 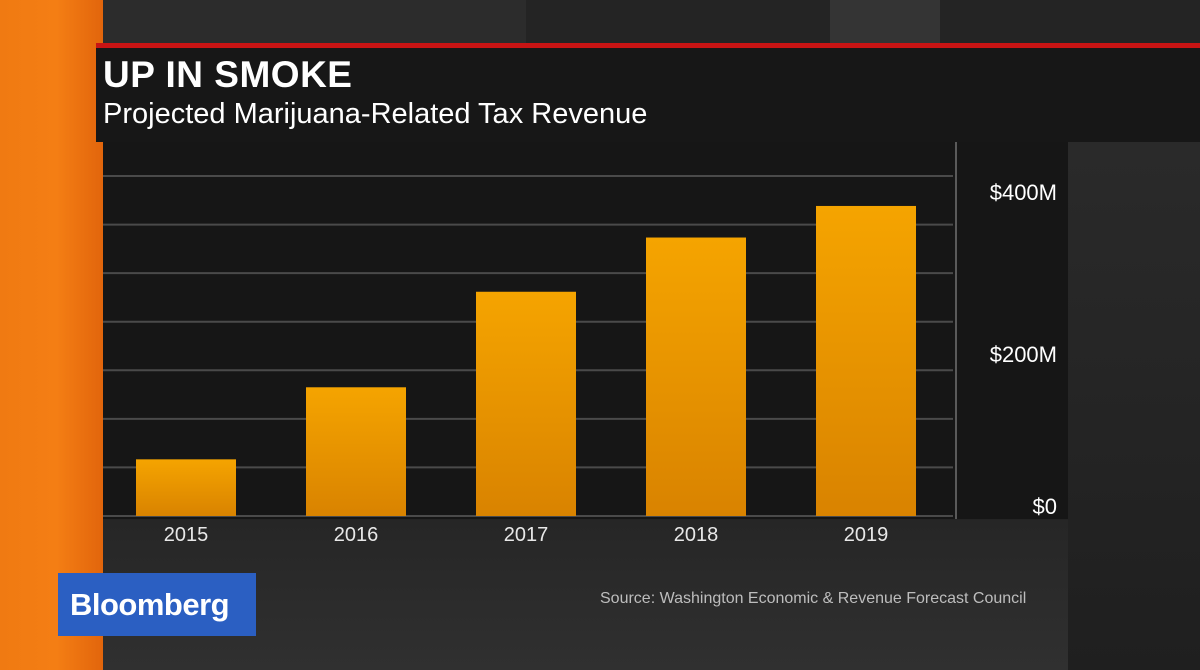 I want to click on y-tick-label: $0, so click(x=1045, y=506).